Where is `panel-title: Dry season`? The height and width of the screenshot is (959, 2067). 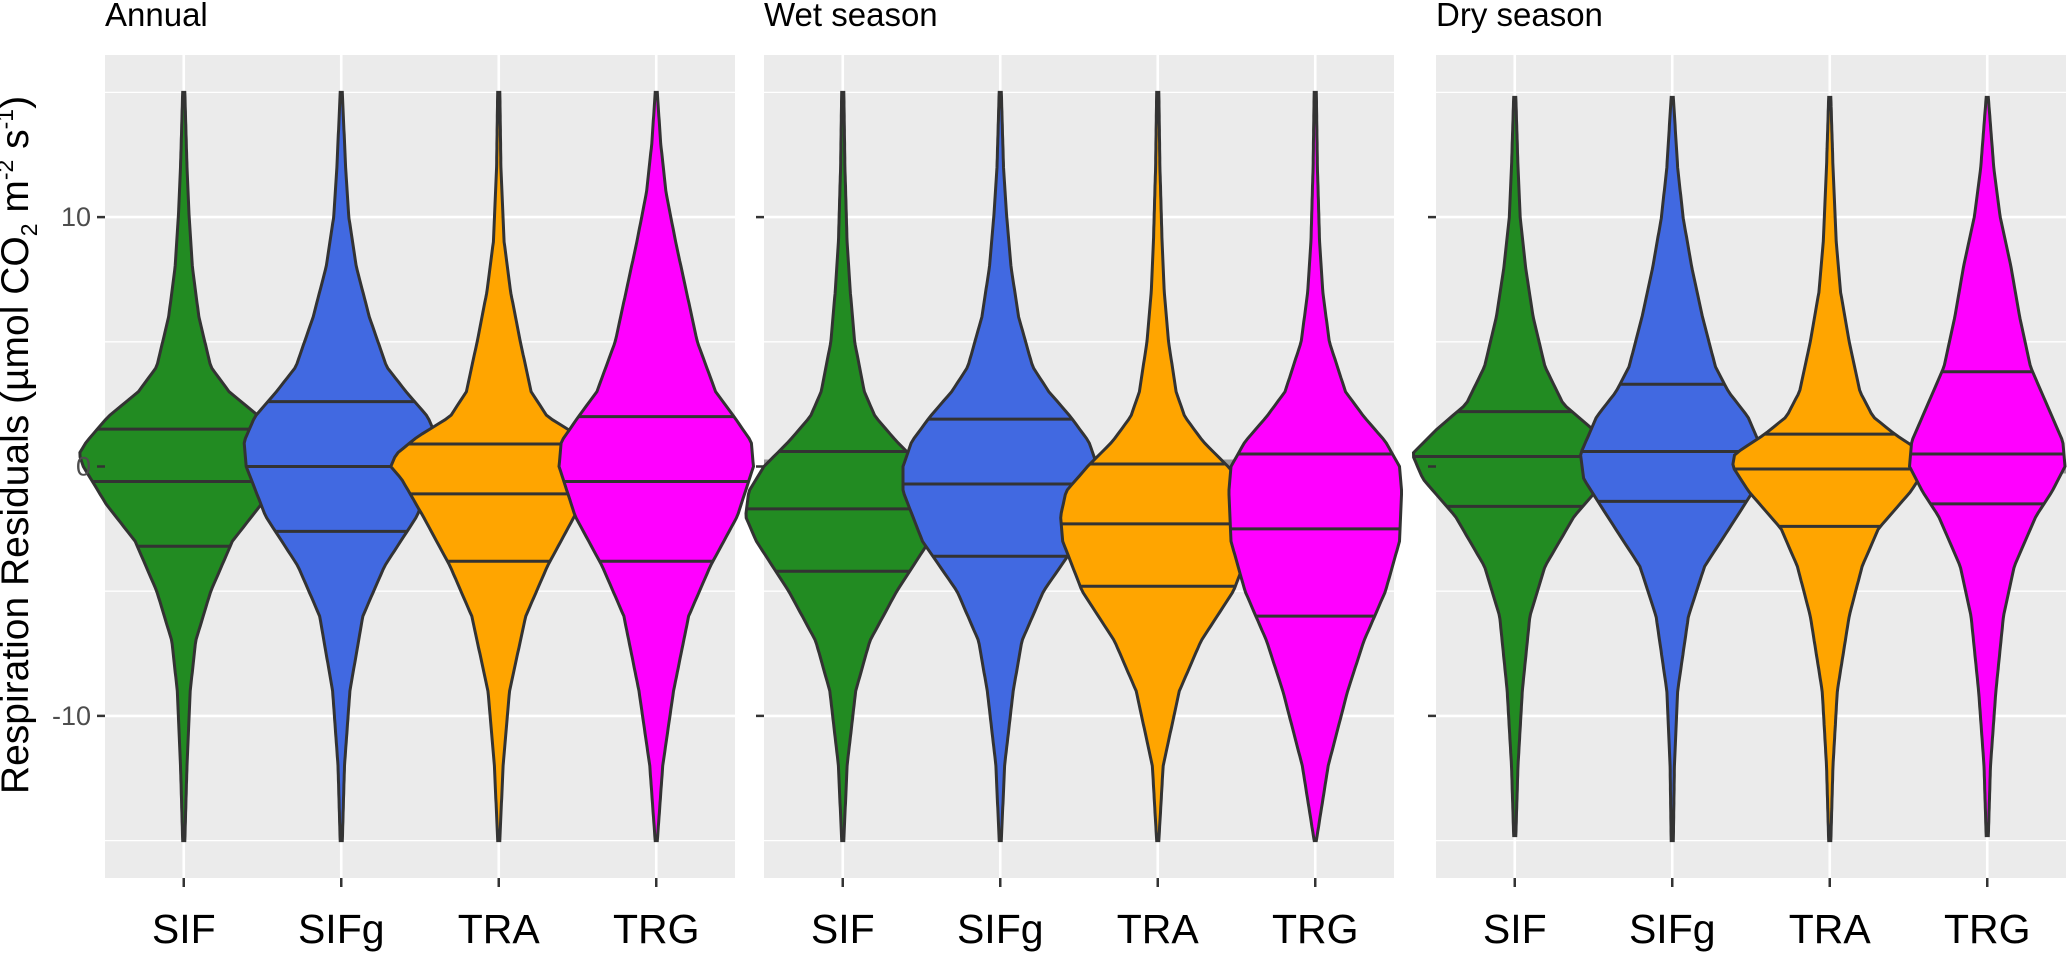
panel-title: Dry season is located at coordinates (1519, 16).